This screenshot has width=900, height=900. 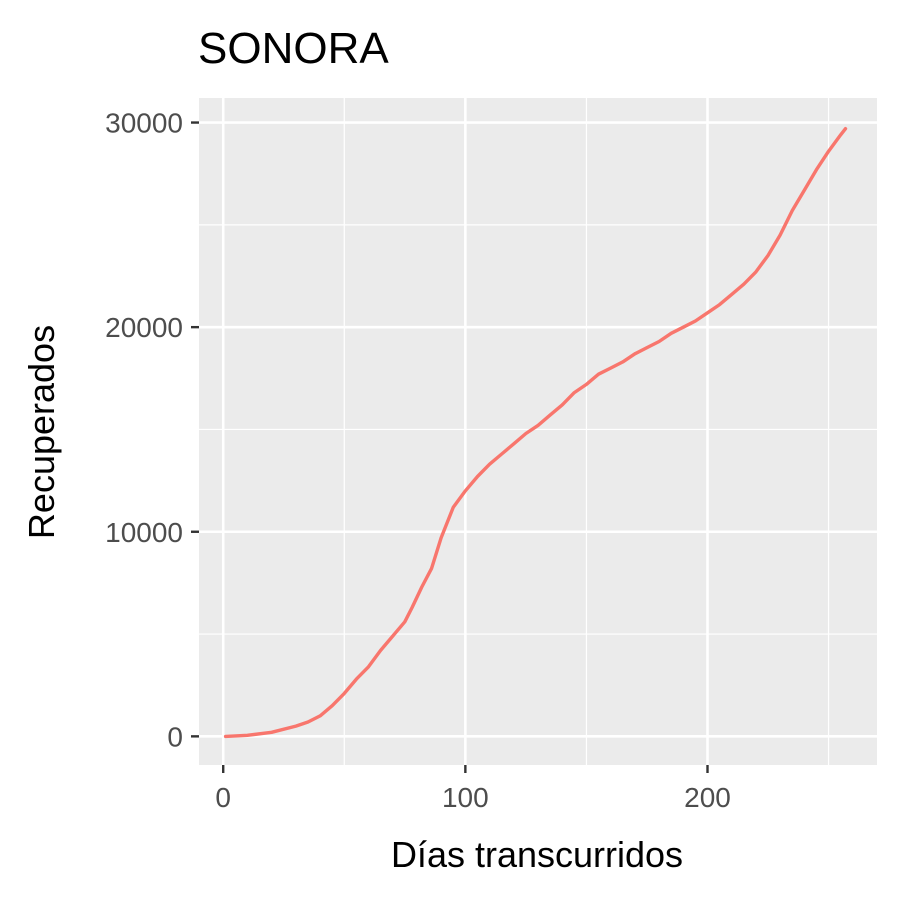 I want to click on y-tick-label: 20000, so click(x=144, y=327).